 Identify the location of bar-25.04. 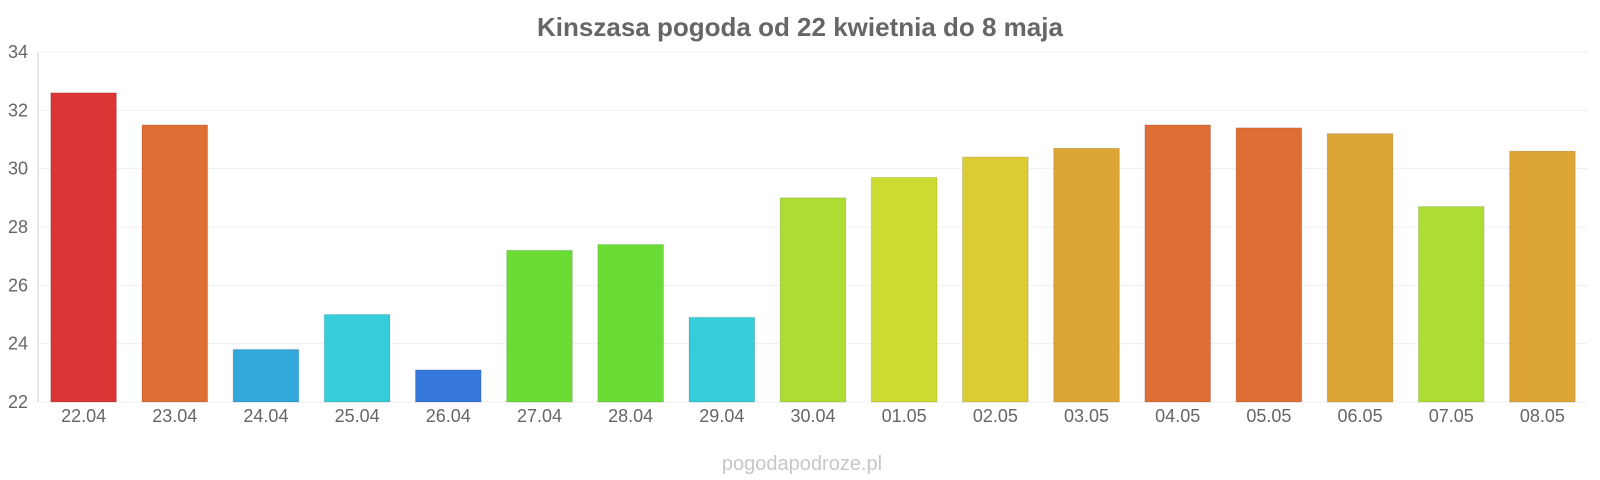
(357, 358).